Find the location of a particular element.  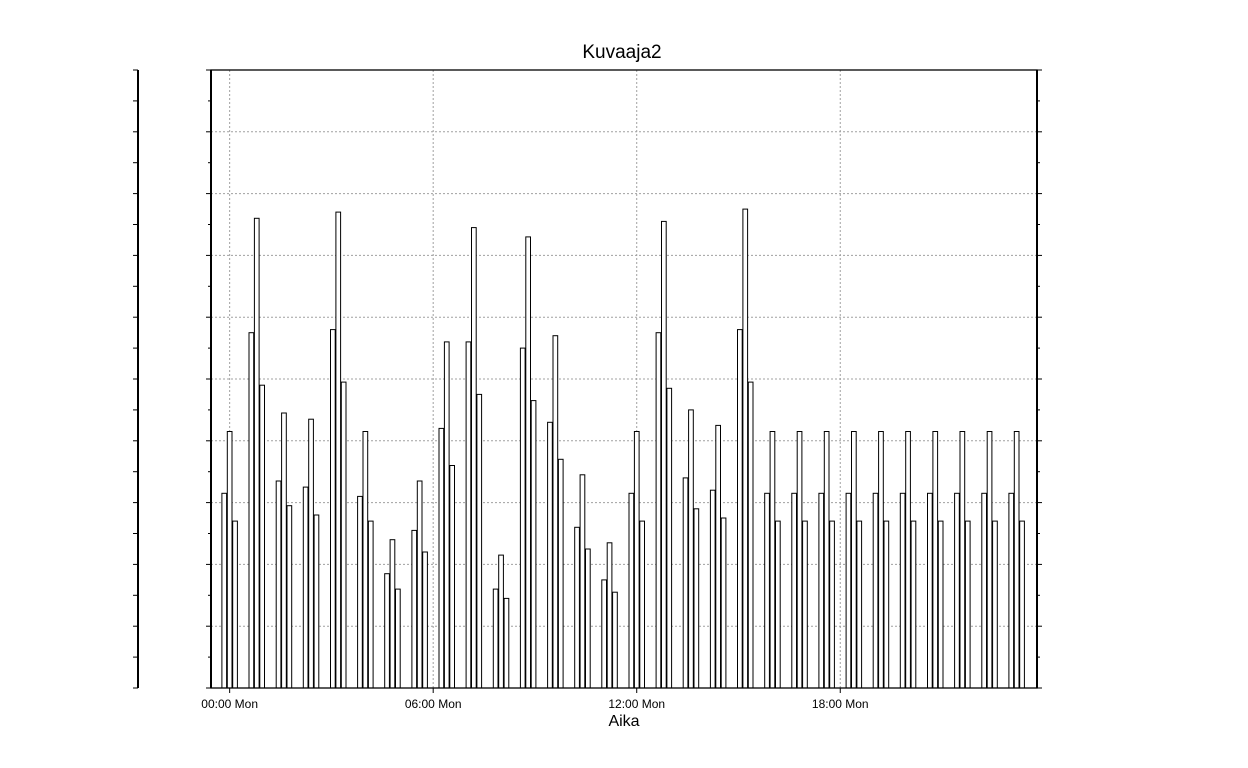

x-tick-label: 12:00 Mon is located at coordinates (636, 704).